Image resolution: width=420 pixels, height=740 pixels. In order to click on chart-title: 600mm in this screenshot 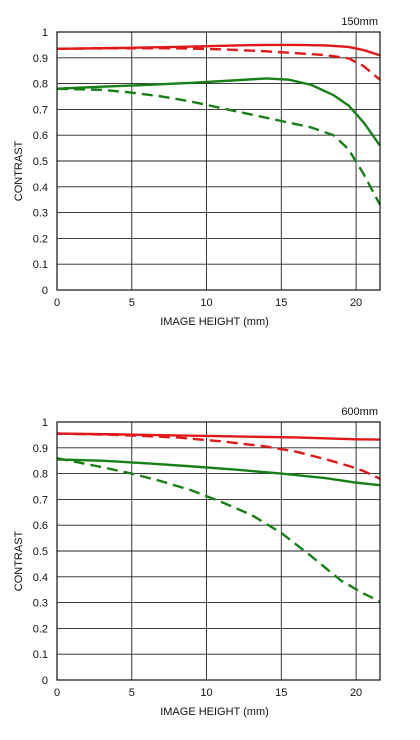, I will do `click(359, 412)`.